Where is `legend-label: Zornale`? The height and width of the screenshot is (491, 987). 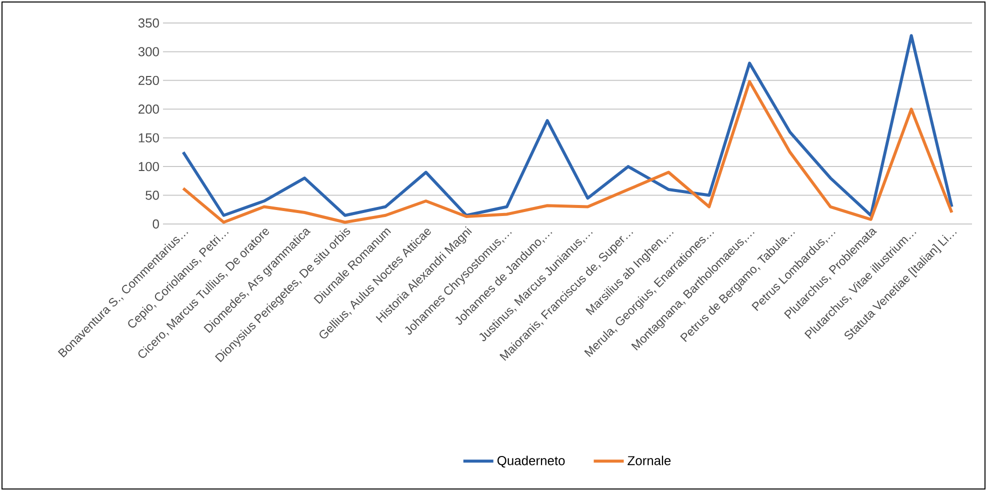
legend-label: Zornale is located at coordinates (649, 461).